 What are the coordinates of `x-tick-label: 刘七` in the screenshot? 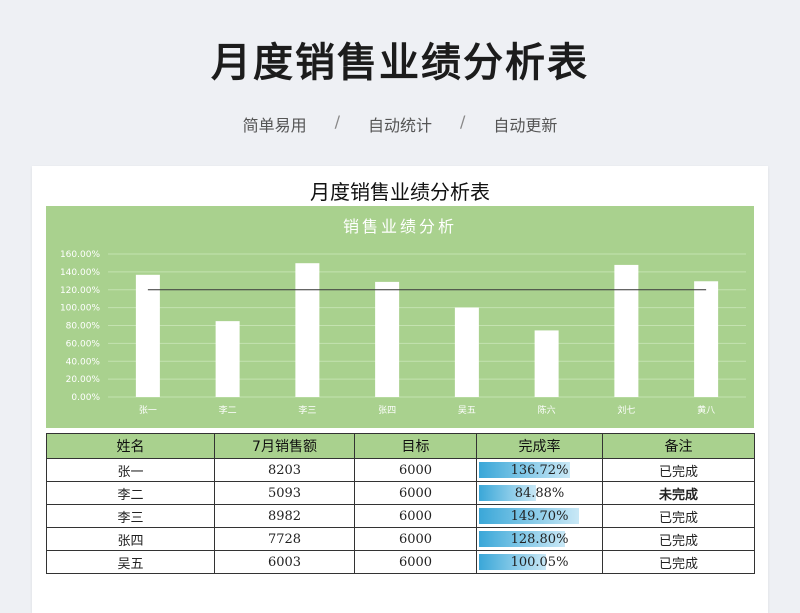 It's located at (626, 410).